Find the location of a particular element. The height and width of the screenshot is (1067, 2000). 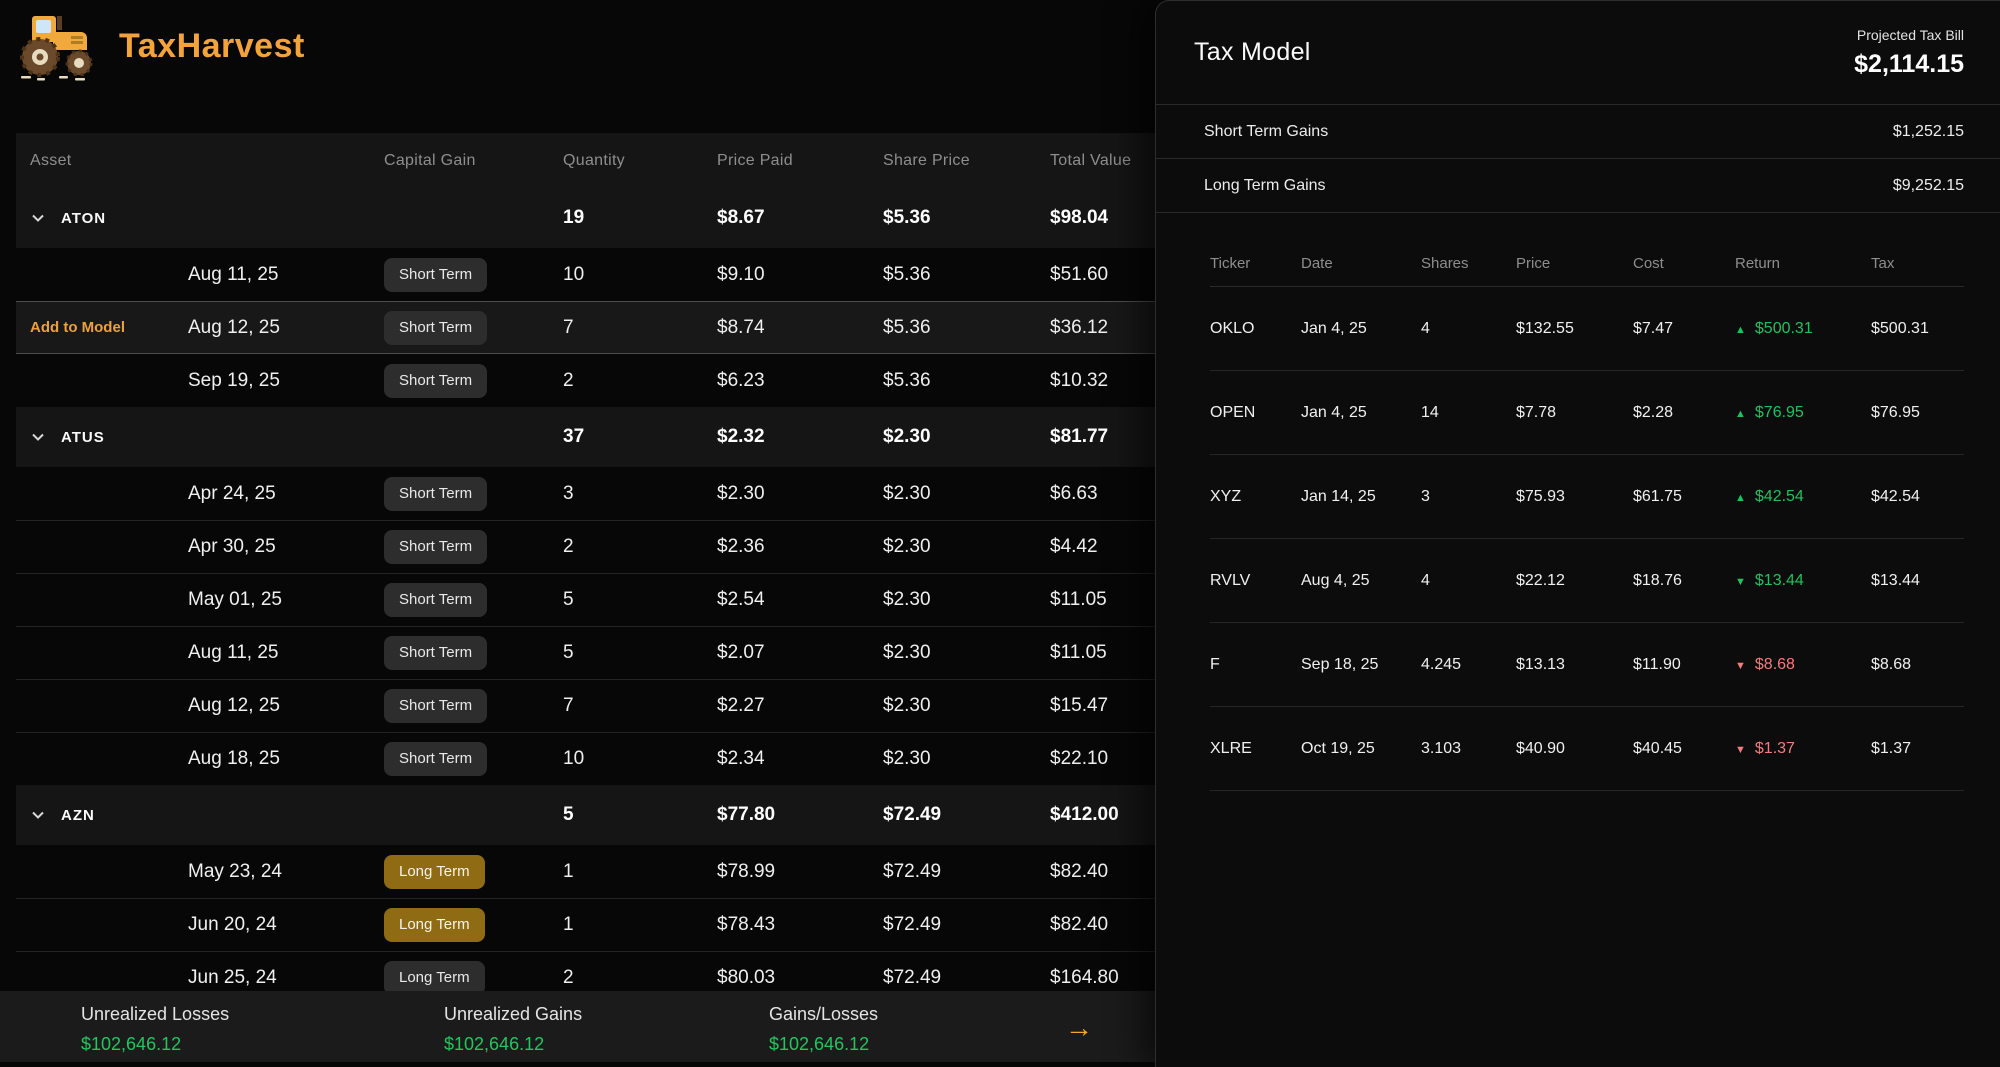

model-position-row: OPEN Jan 4, 25 14 $7.78 $2.28 ▲ $76.95 $76.95 is located at coordinates (1587, 413).